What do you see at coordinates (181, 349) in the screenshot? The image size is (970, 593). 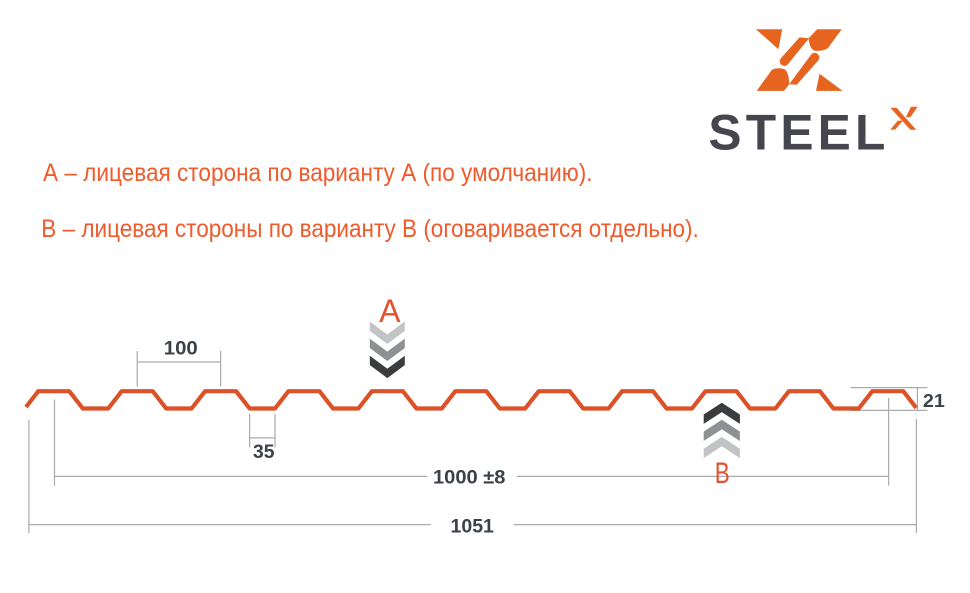 I see `svg-text: 100` at bounding box center [181, 349].